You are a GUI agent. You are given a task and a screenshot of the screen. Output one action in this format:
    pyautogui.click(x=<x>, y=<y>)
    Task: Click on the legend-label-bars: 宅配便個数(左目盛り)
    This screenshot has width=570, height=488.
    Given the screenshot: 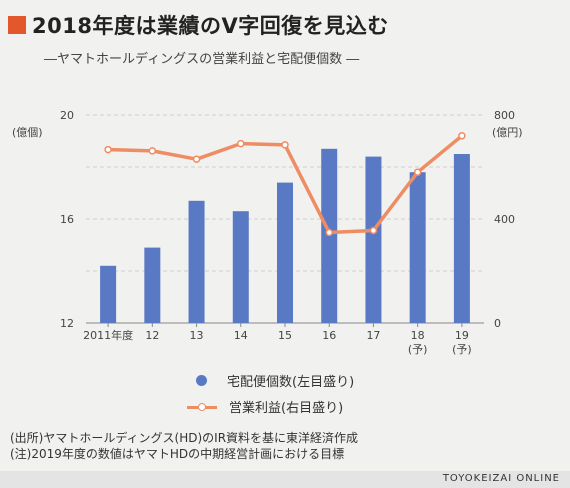 What is the action you would take?
    pyautogui.click(x=291, y=382)
    